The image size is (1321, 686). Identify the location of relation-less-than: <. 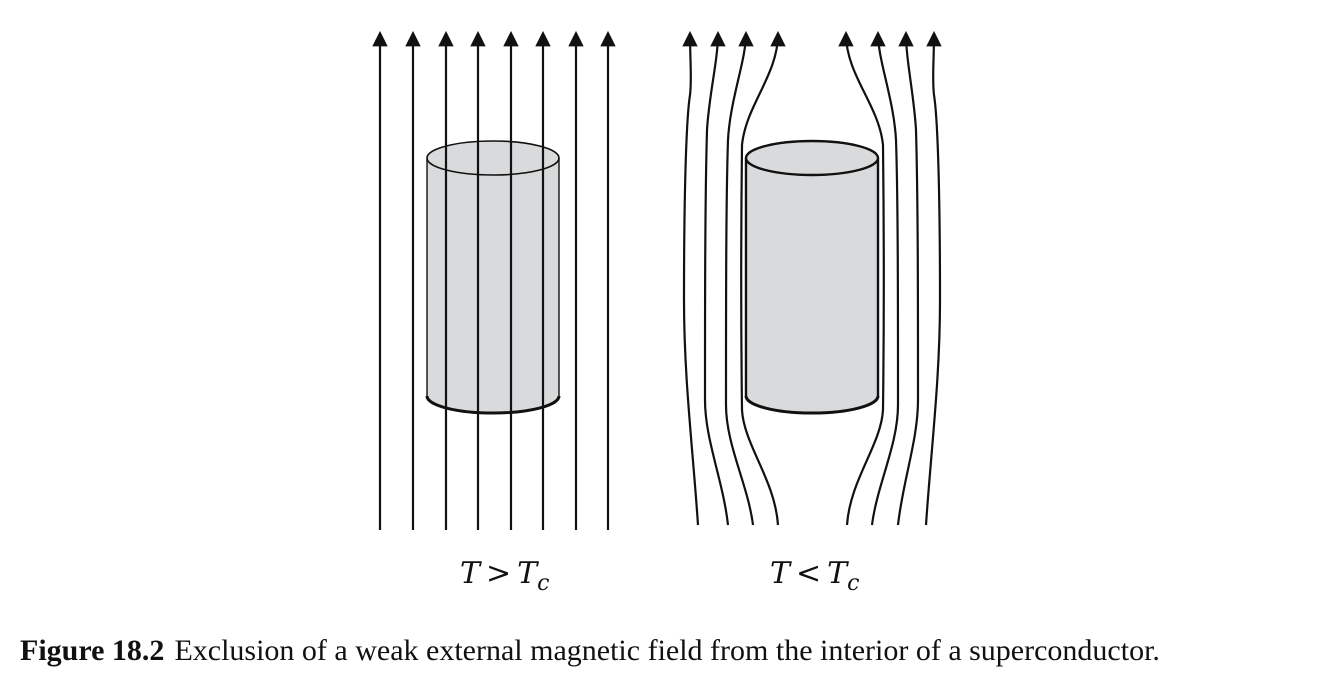
(809, 573).